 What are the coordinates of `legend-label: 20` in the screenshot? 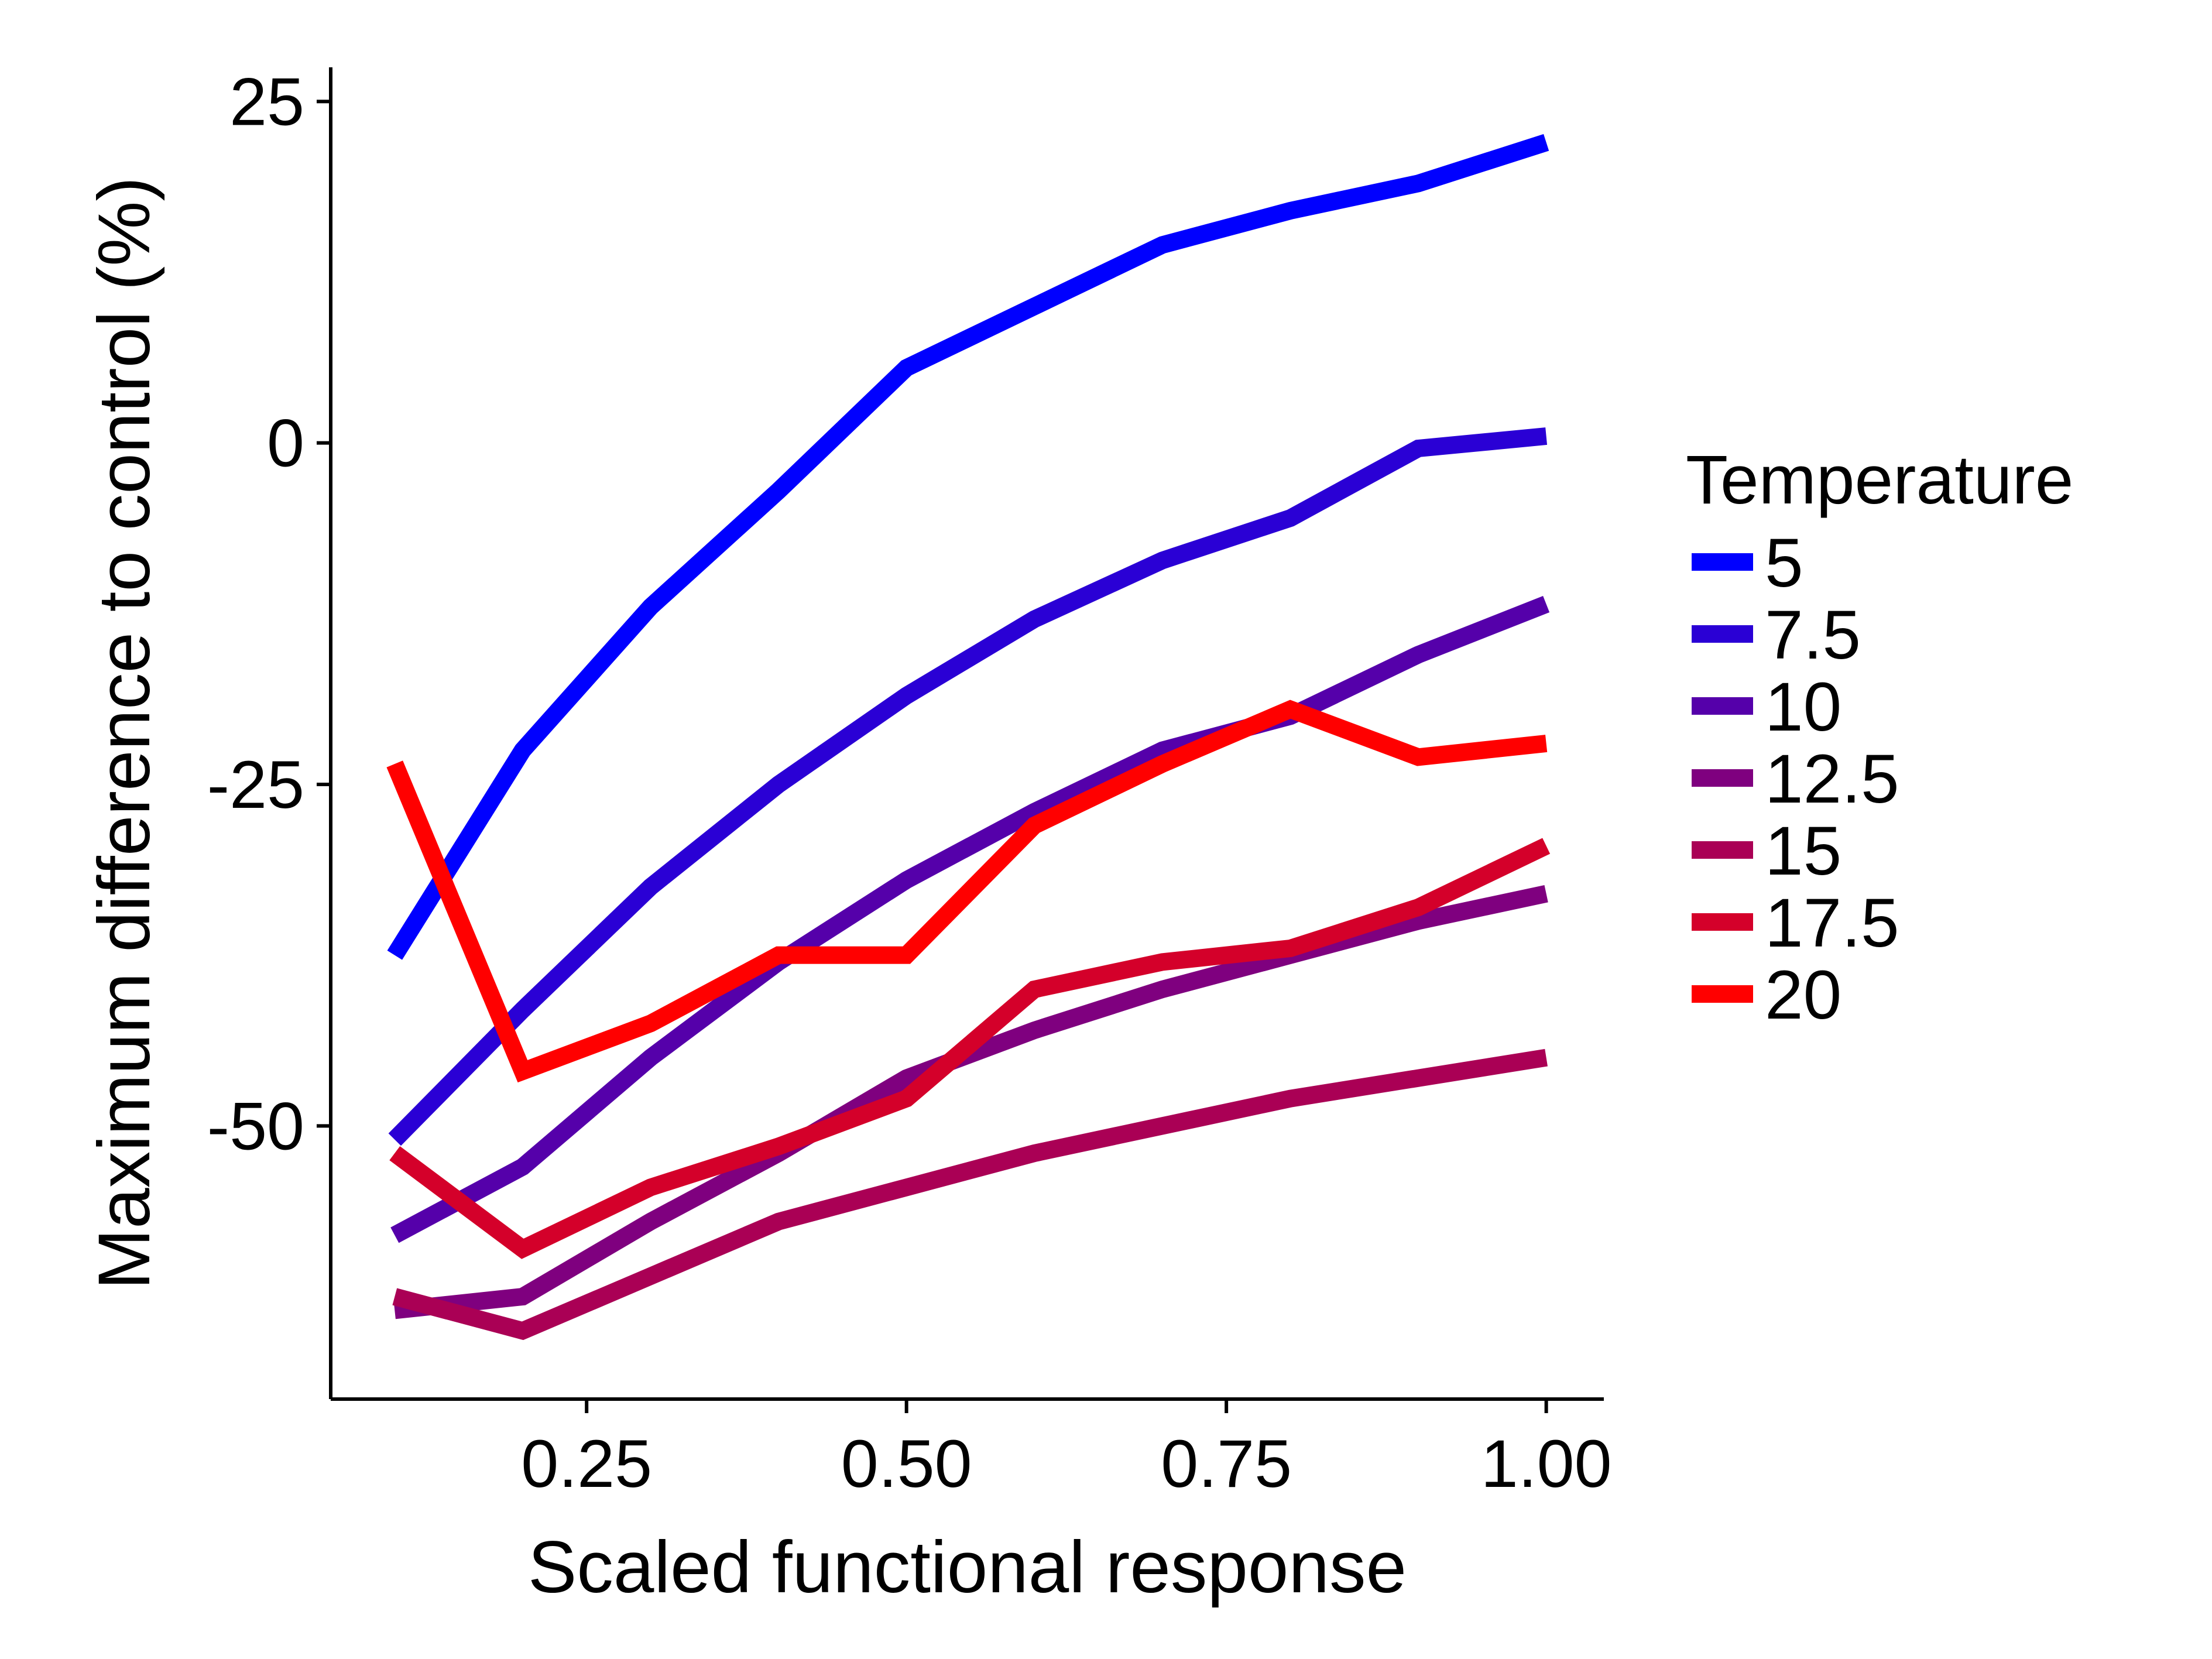 It's located at (1803, 995).